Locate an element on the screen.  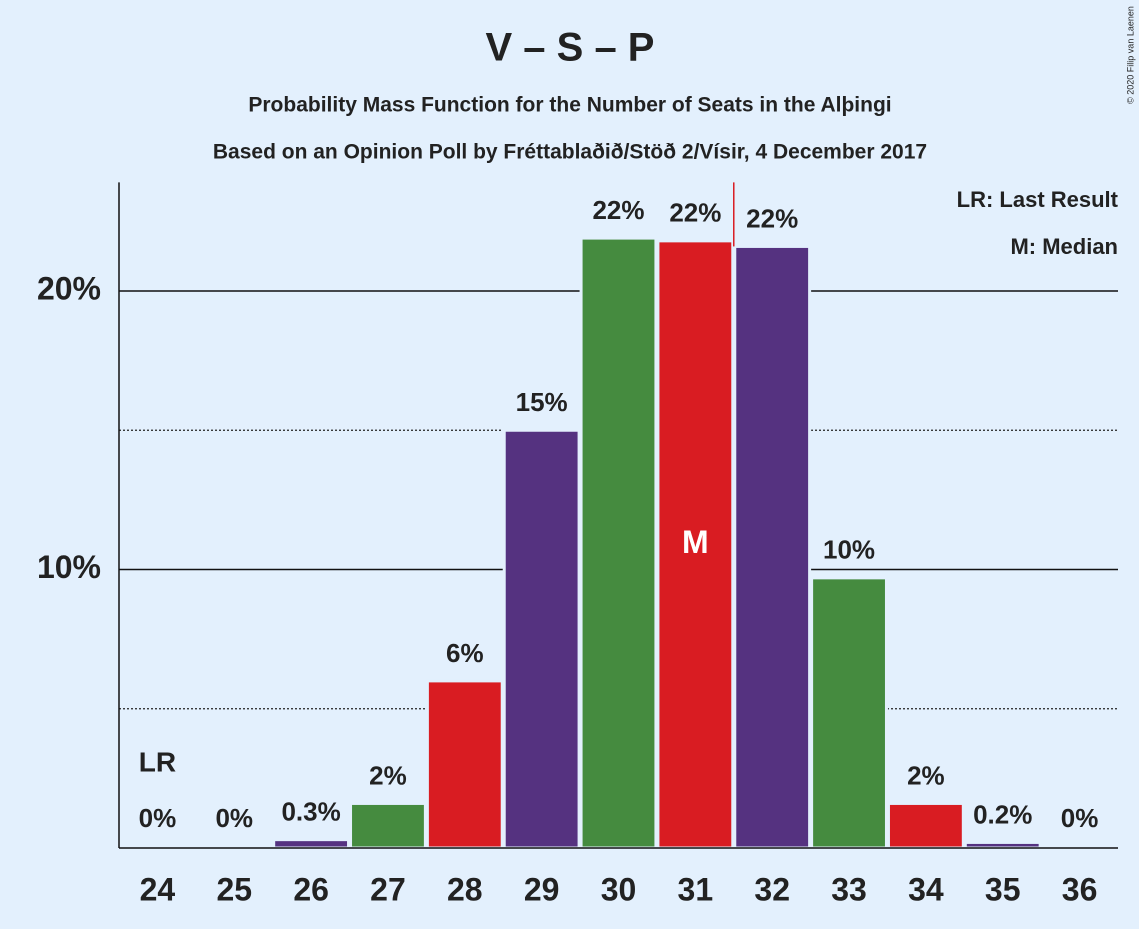
last-result-marker: LR is located at coordinates (157, 761).